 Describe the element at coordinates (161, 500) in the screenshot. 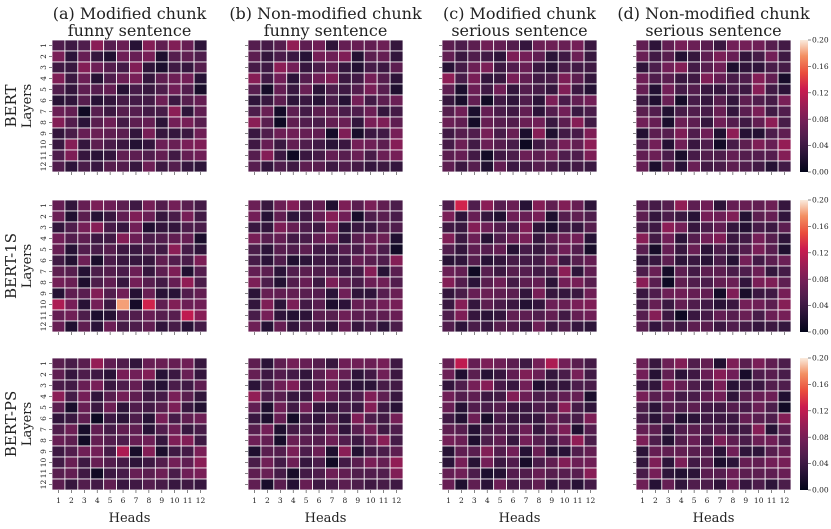

I see `x-tick-label: 9` at that location.